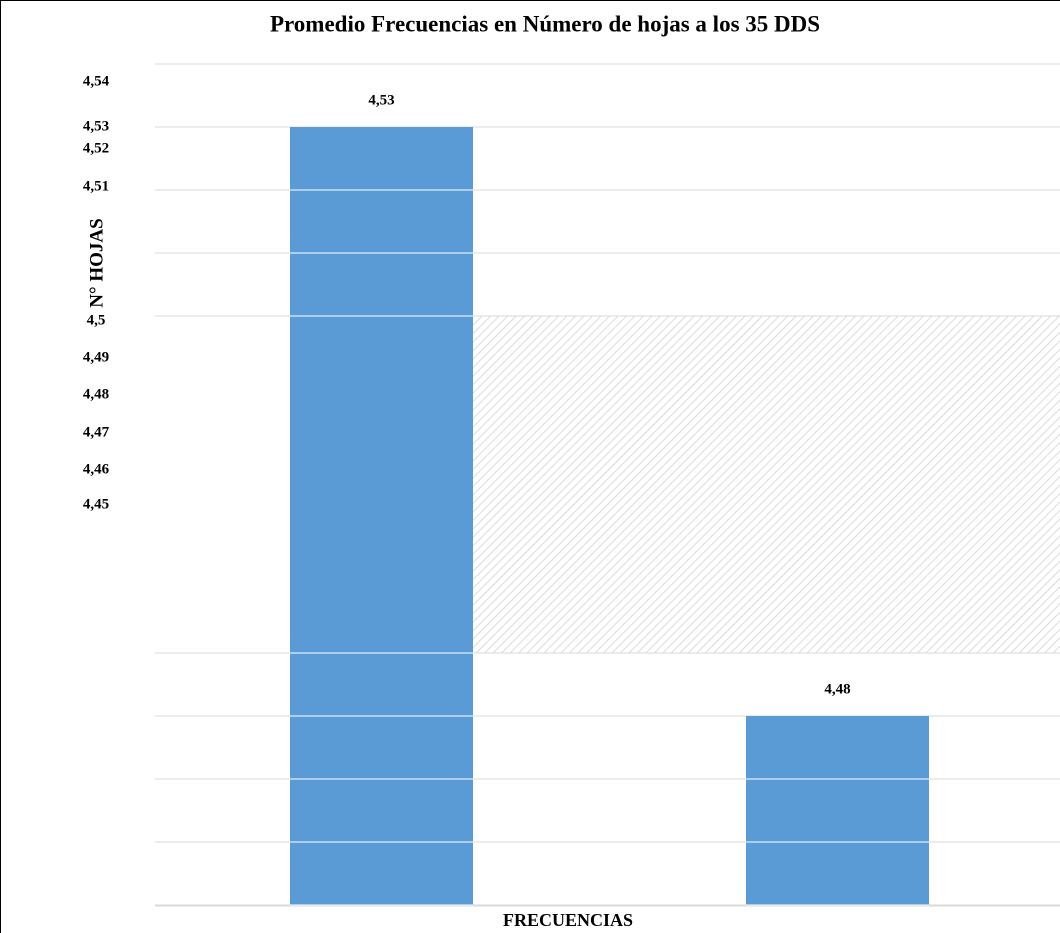 The height and width of the screenshot is (933, 1060). Describe the element at coordinates (96, 469) in the screenshot. I see `y-tick-label: 4,46` at that location.